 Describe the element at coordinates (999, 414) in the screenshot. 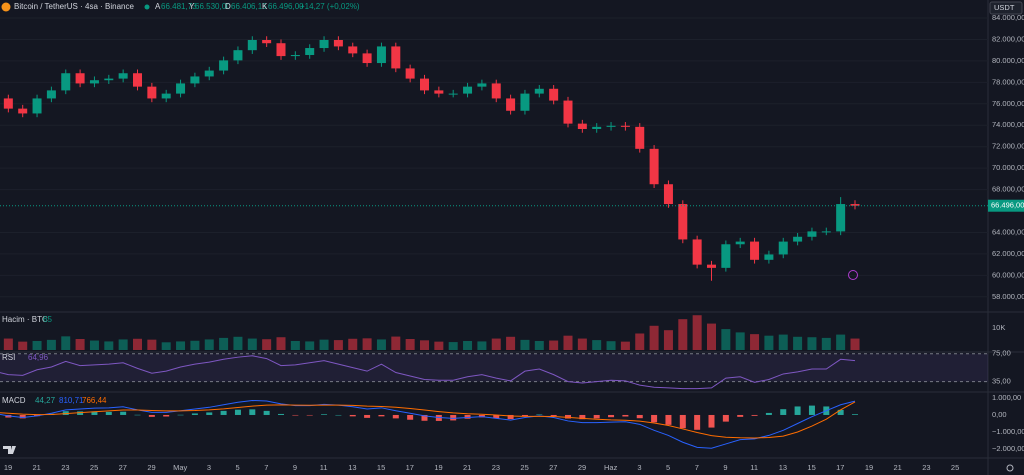

I see `y-tick-label: 0,00` at that location.